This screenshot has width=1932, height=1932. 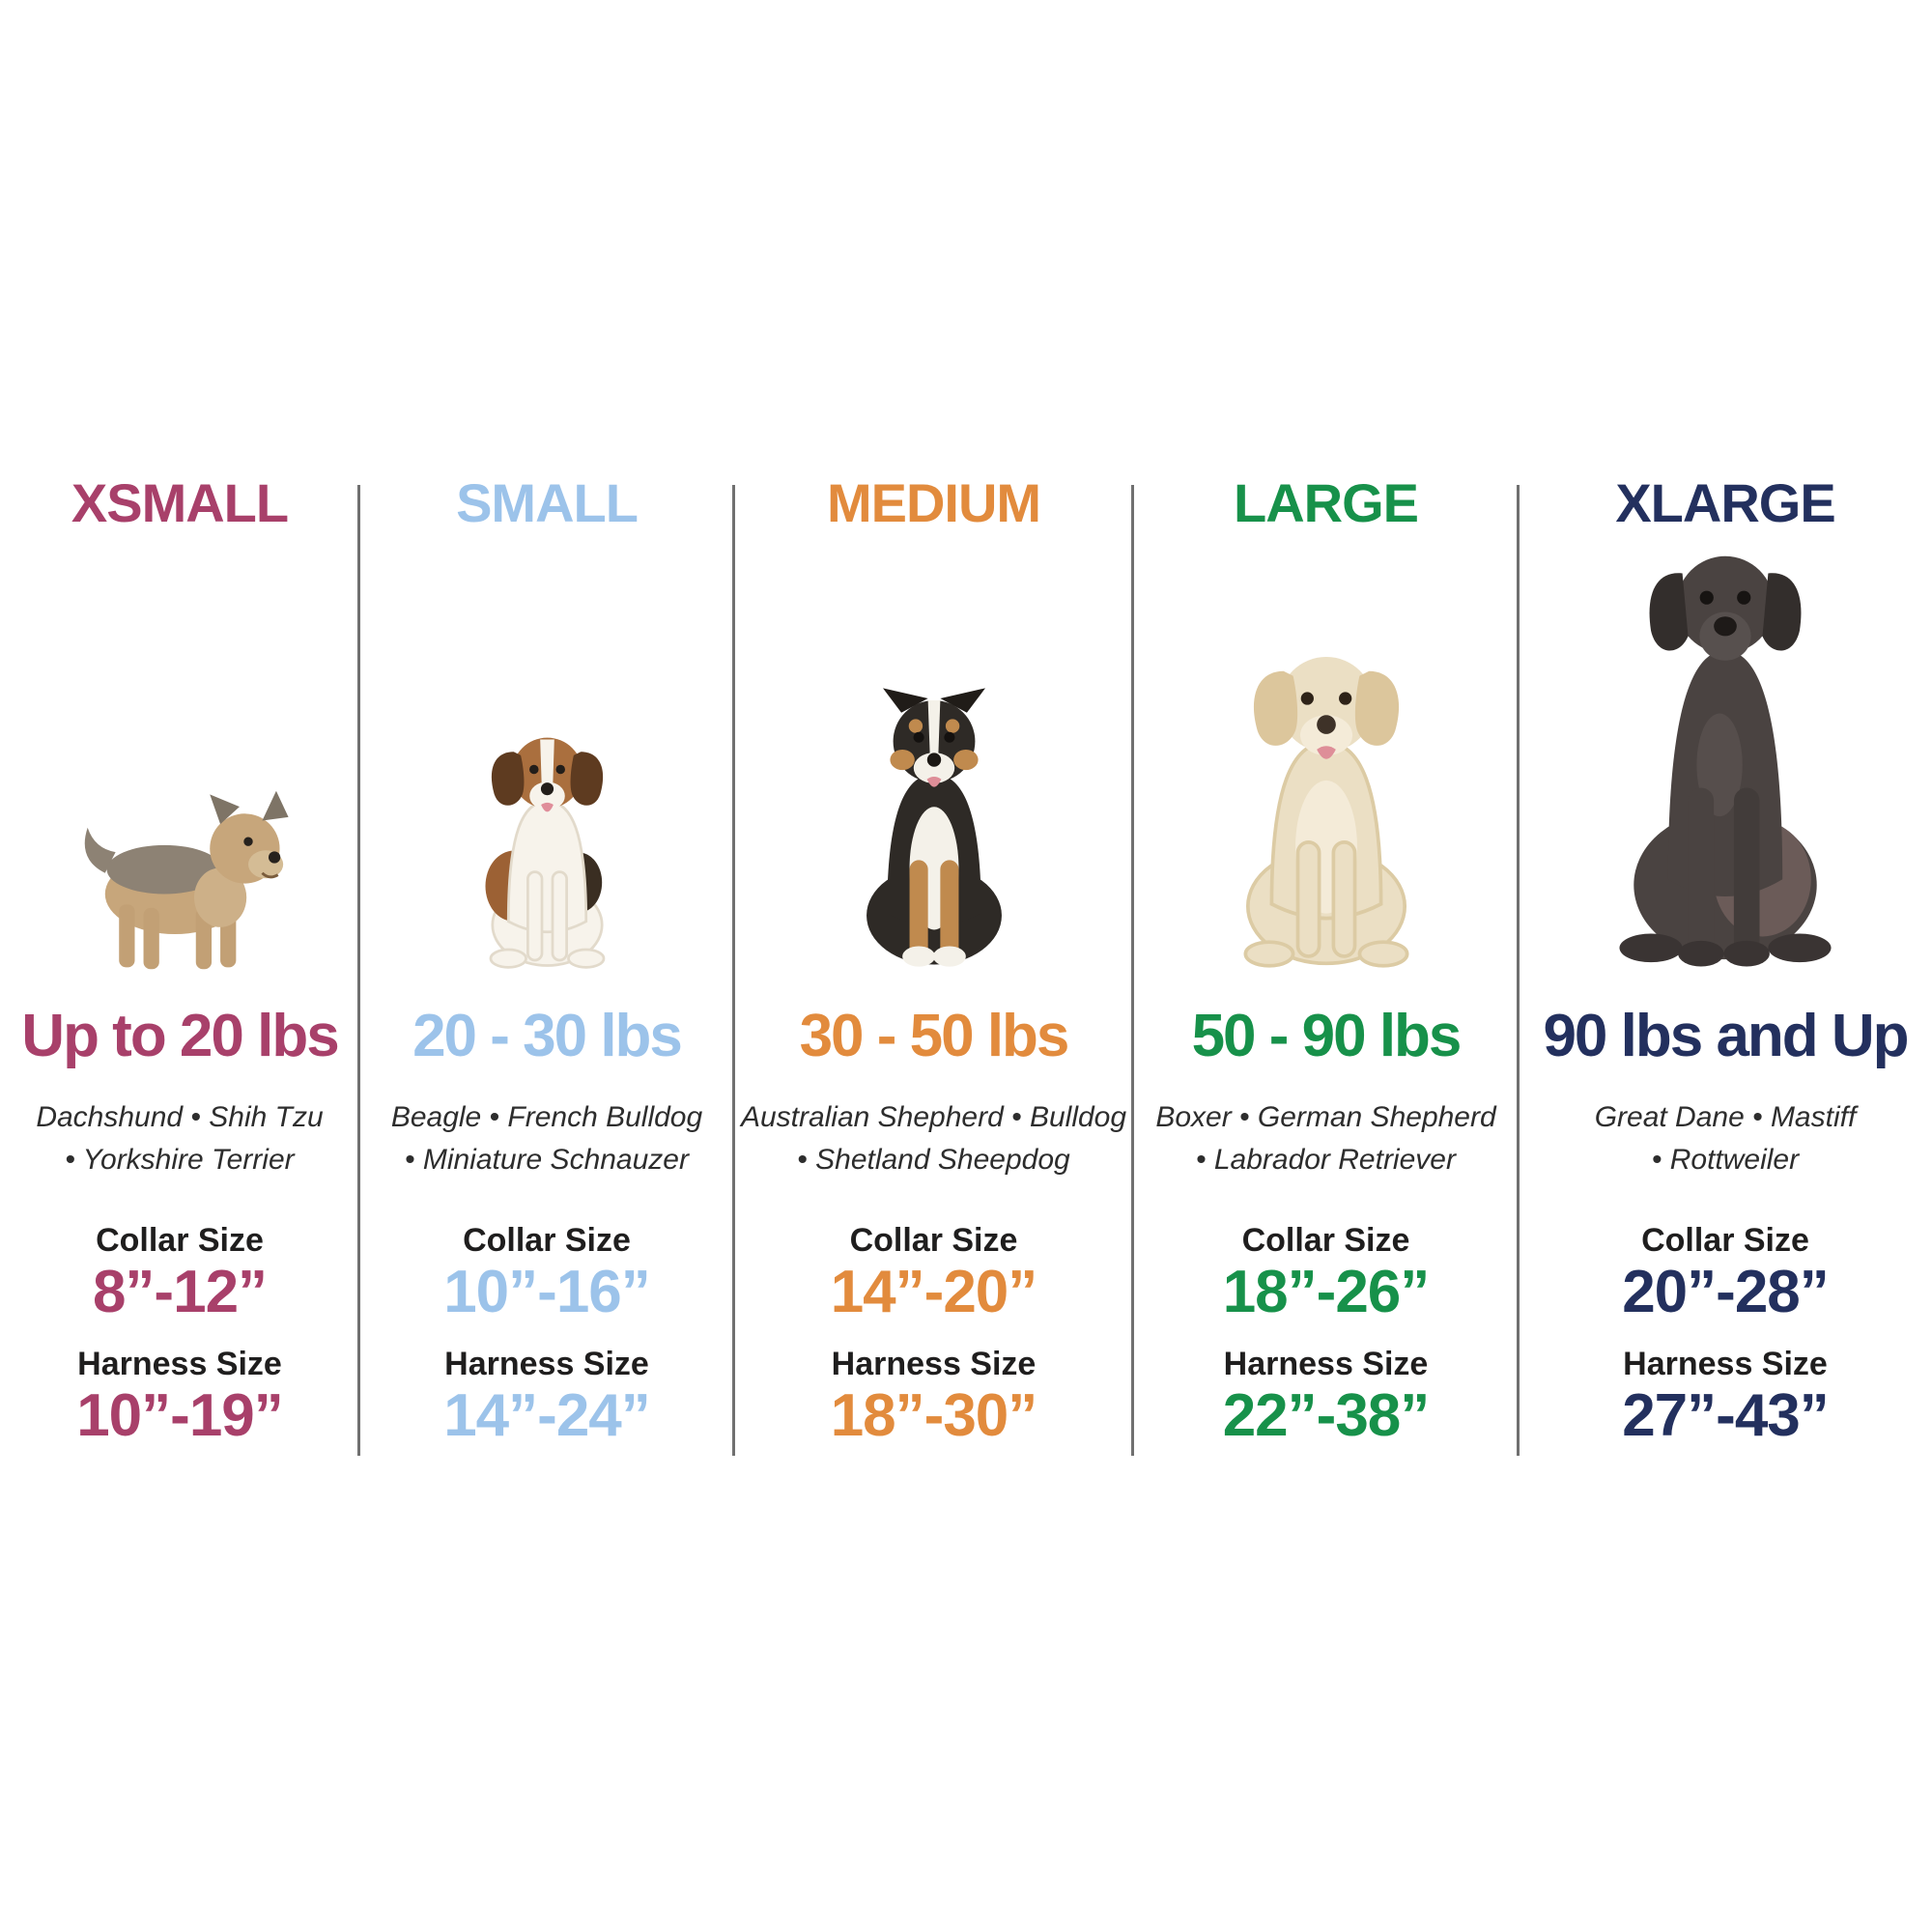 I want to click on australian-shepherd-dog-icon, so click(x=934, y=827).